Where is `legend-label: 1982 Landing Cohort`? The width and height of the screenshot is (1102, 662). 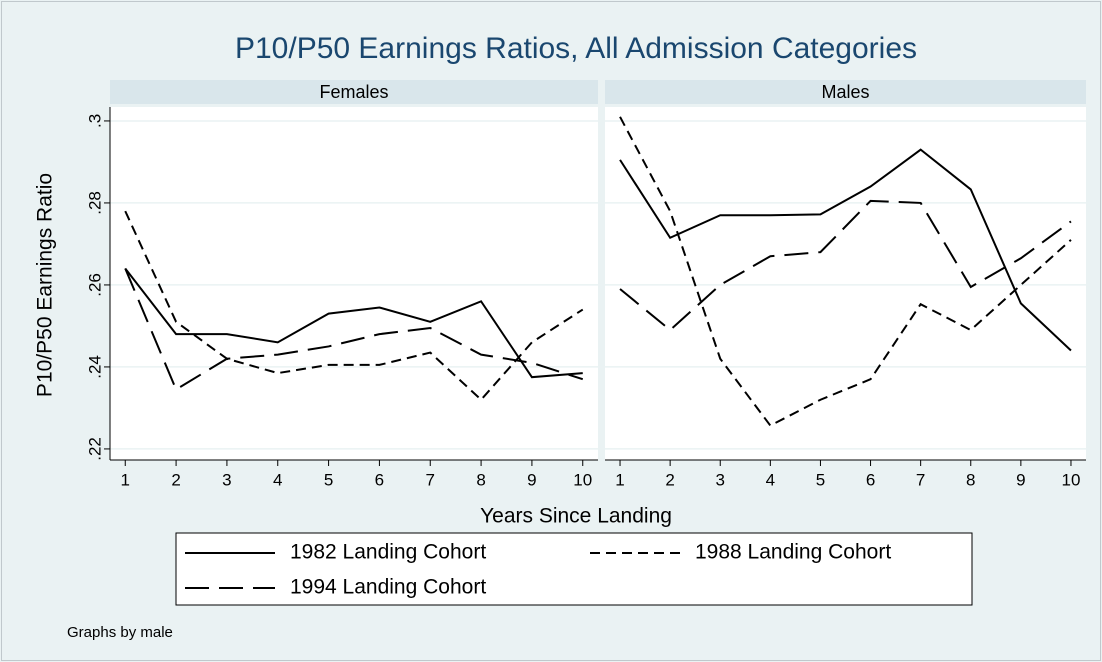
legend-label: 1982 Landing Cohort is located at coordinates (388, 552).